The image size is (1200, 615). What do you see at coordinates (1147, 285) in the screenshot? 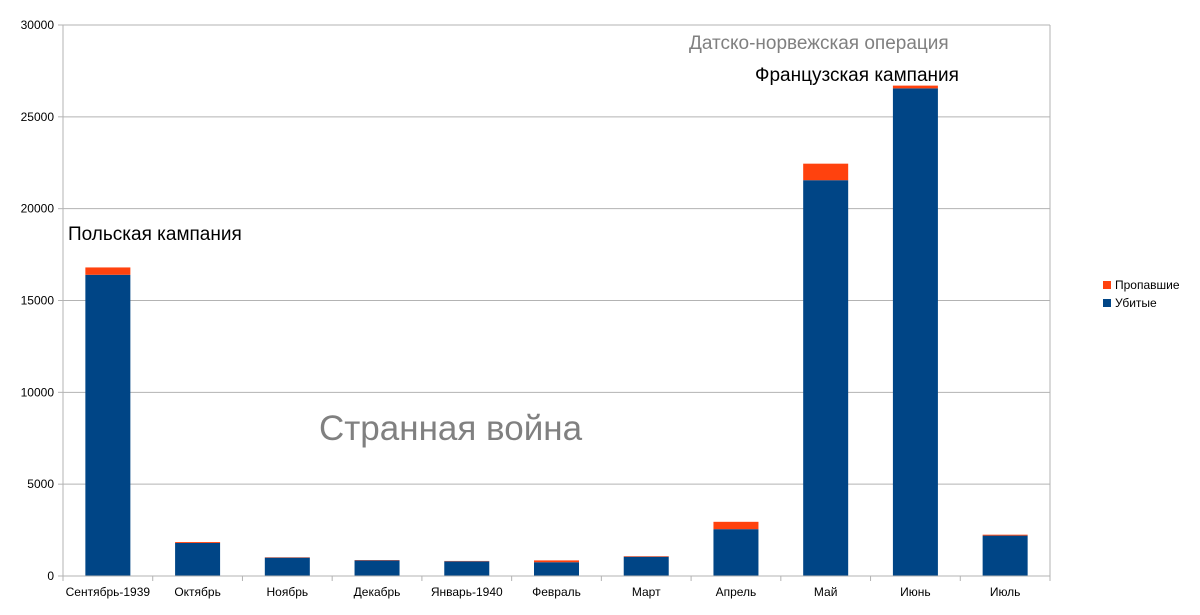
I see `legend-label-missing: Пропавшие` at bounding box center [1147, 285].